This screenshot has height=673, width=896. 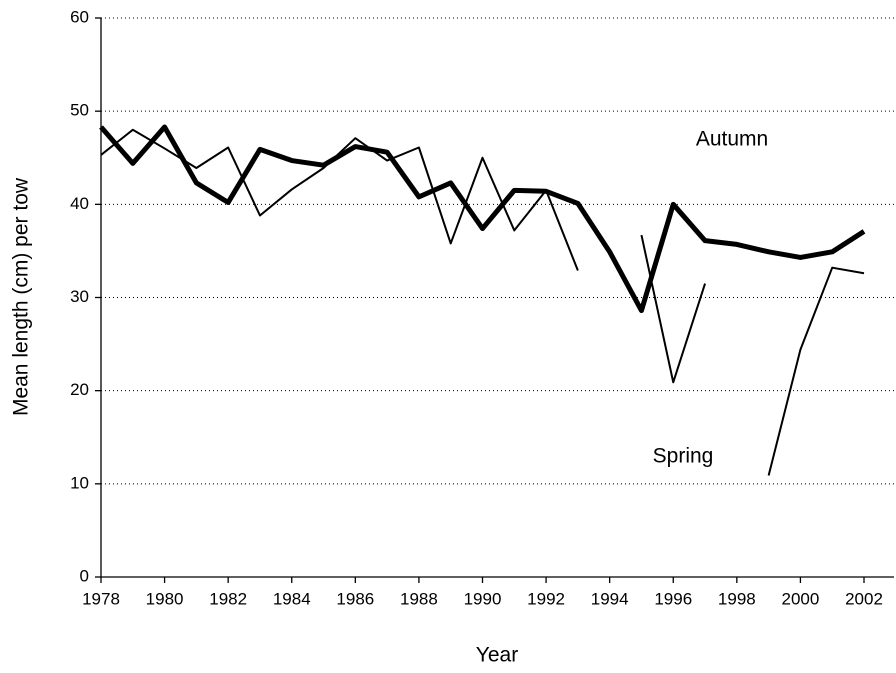 I want to click on x-tick-label: 1996, so click(x=673, y=598).